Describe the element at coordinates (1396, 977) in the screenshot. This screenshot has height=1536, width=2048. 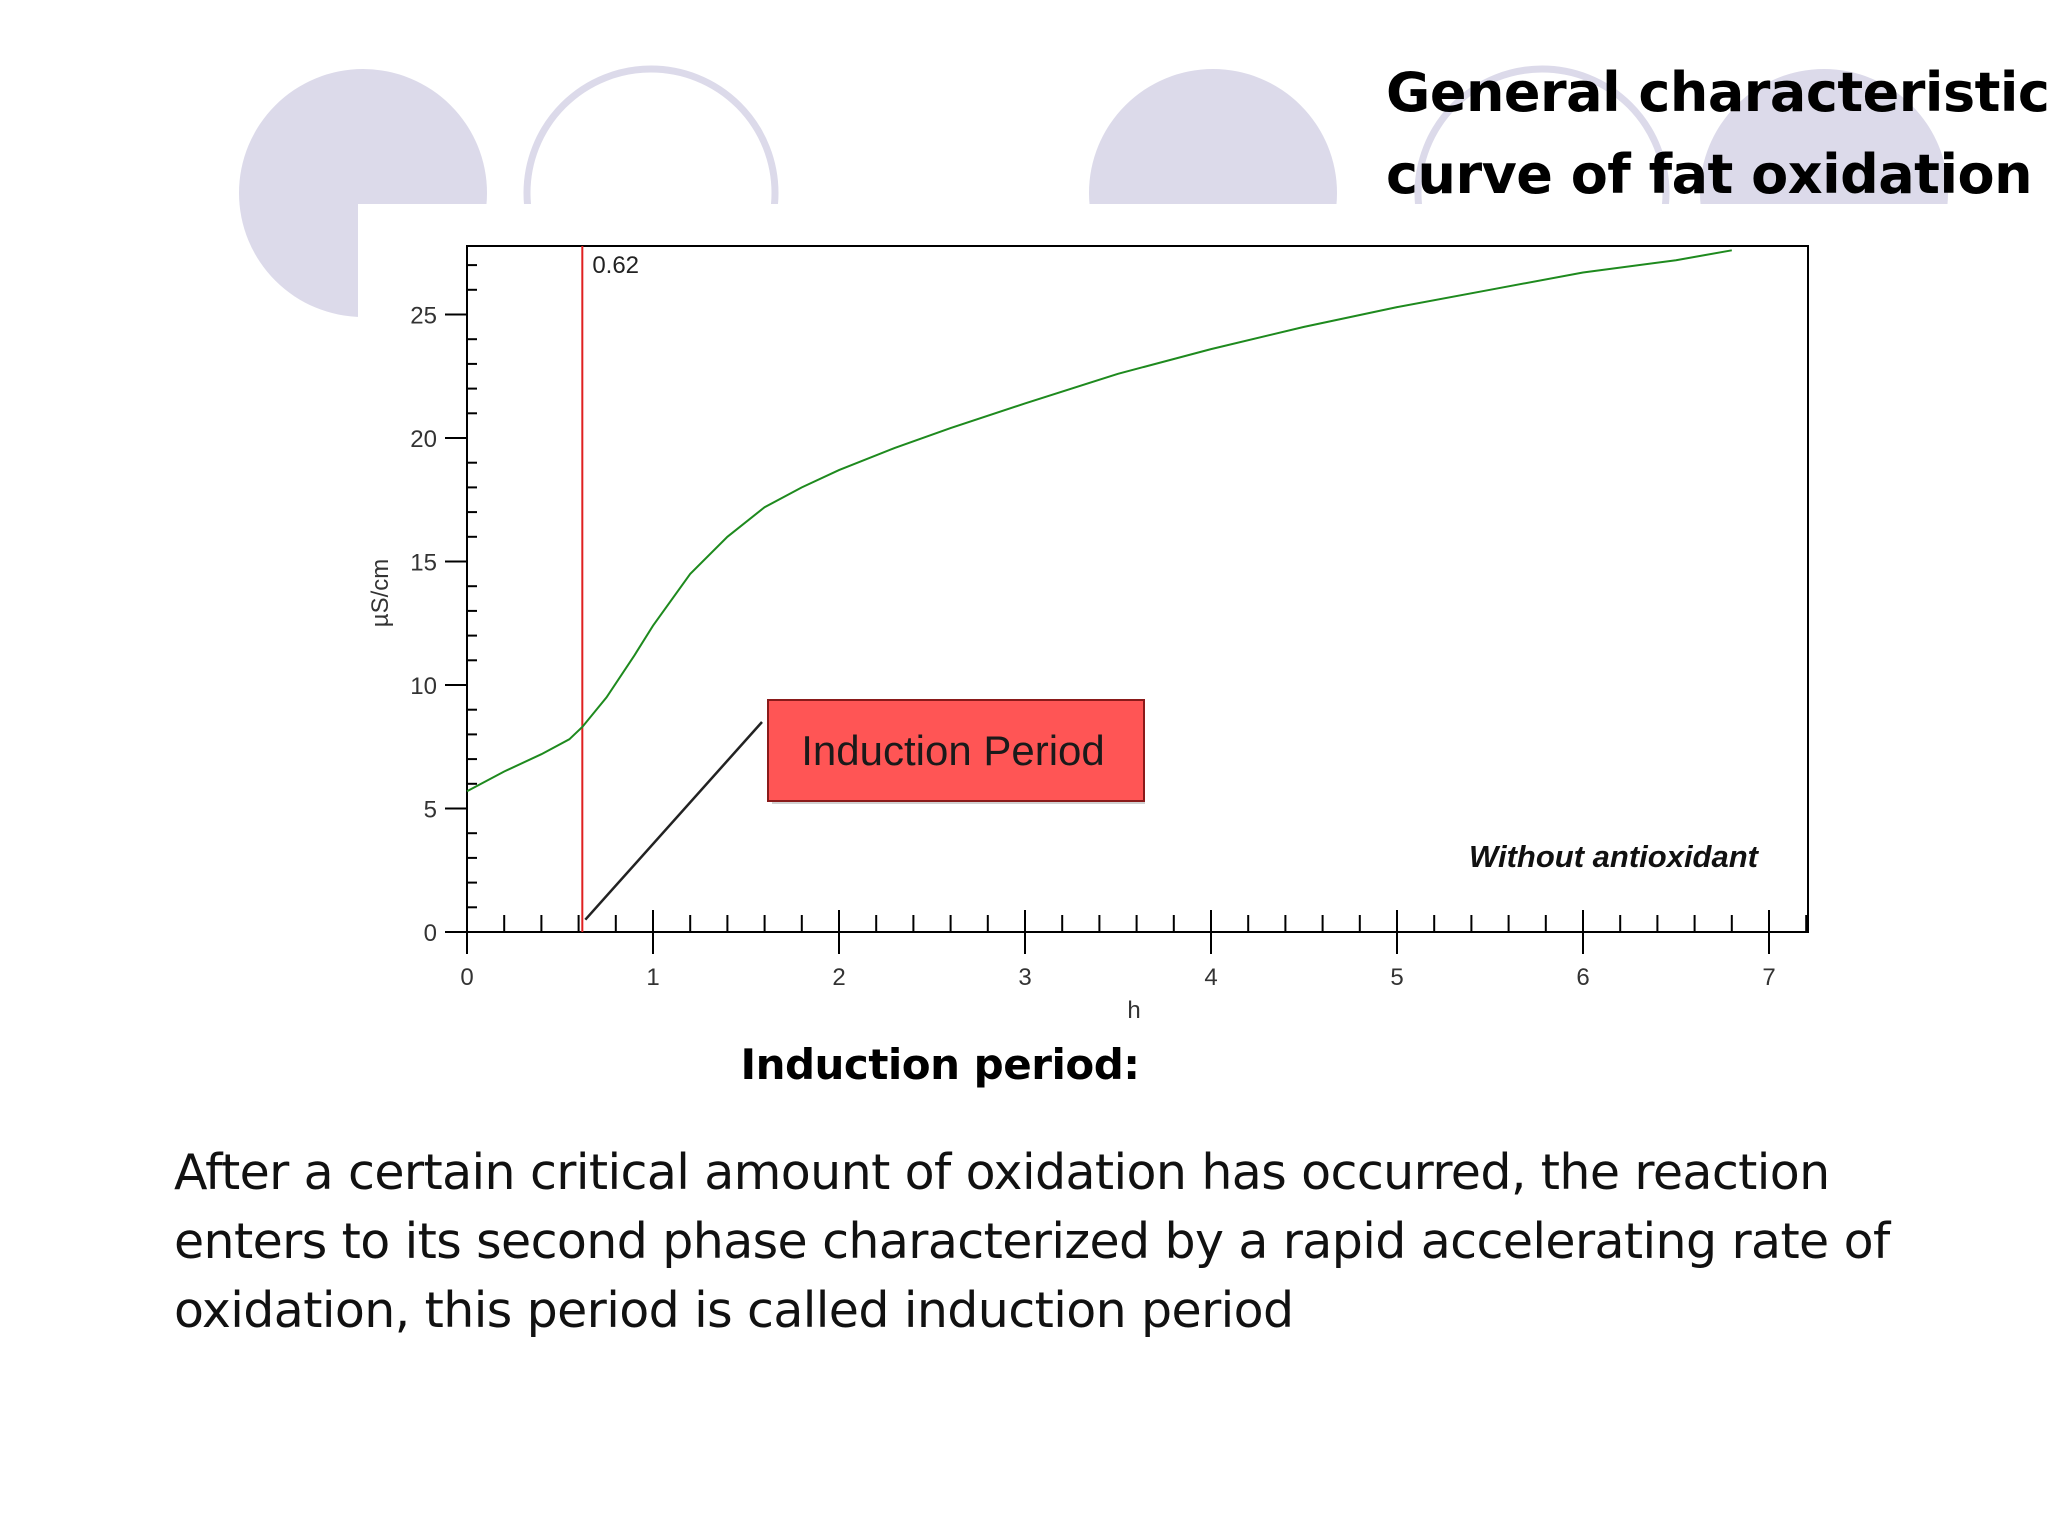
I see `x-tick-label: 5` at that location.